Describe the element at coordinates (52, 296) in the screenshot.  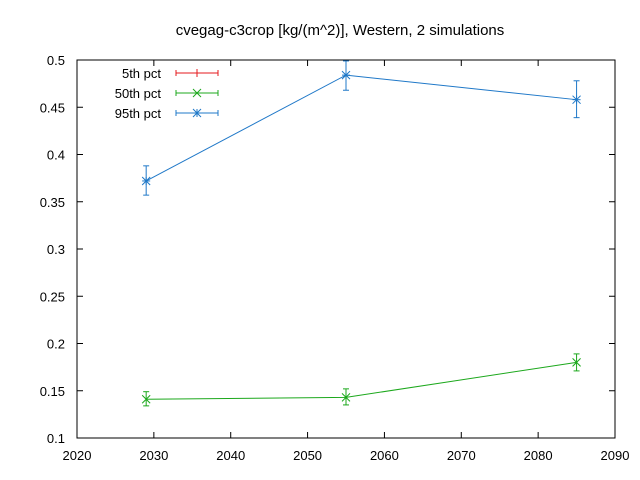
I see `y-tick-label: 0.25` at that location.